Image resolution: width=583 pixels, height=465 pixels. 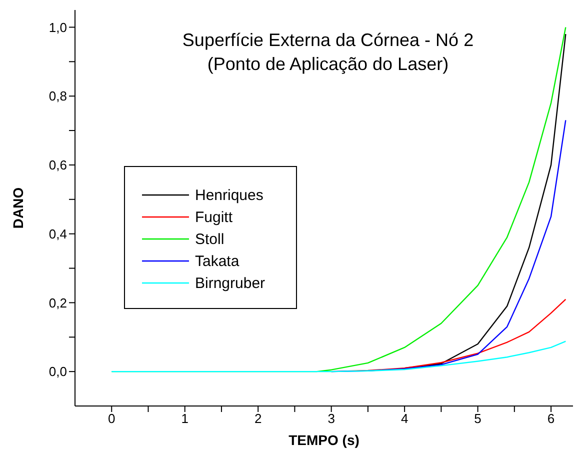 I want to click on x-tick-label: 4, so click(x=404, y=418).